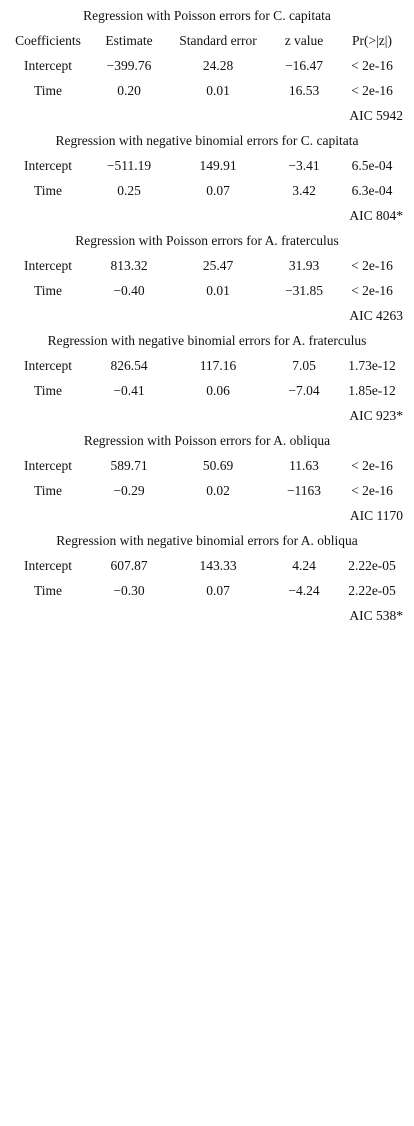 Image resolution: width=414 pixels, height=1126 pixels. What do you see at coordinates (218, 365) in the screenshot?
I see `table-cell: 117.16` at bounding box center [218, 365].